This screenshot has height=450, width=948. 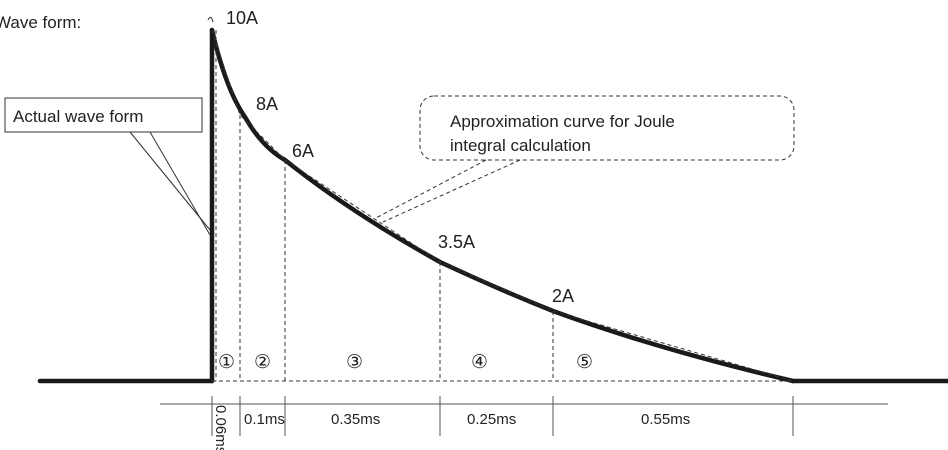 I want to click on label-6A: 6A, so click(x=303, y=151).